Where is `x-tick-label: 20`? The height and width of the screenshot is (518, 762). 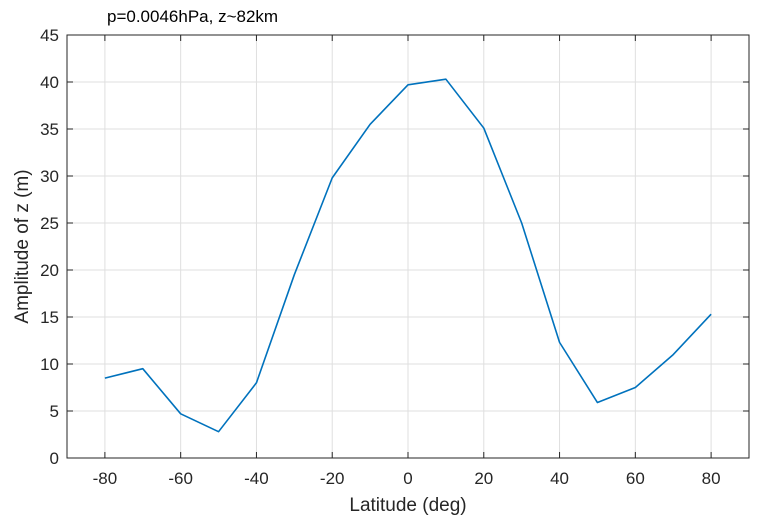 x-tick-label: 20 is located at coordinates (483, 478).